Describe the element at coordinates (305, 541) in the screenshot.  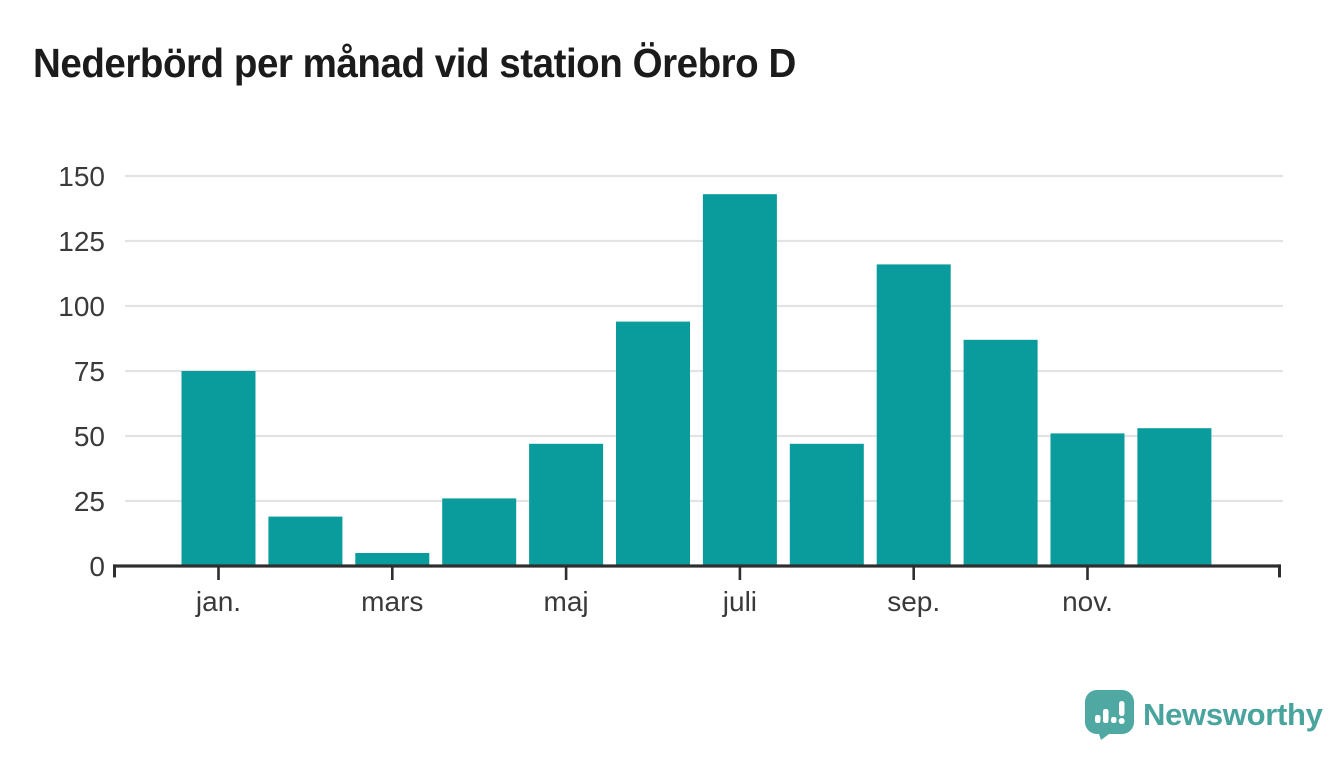
I see `bar-feb.` at that location.